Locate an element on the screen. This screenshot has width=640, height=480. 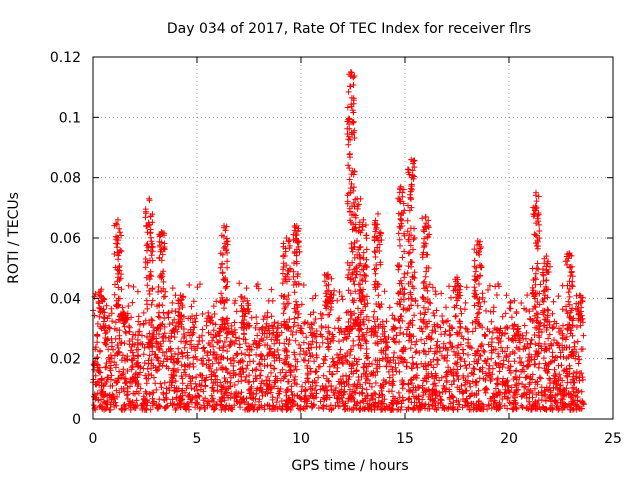
x-tick-label: 10 is located at coordinates (301, 439).